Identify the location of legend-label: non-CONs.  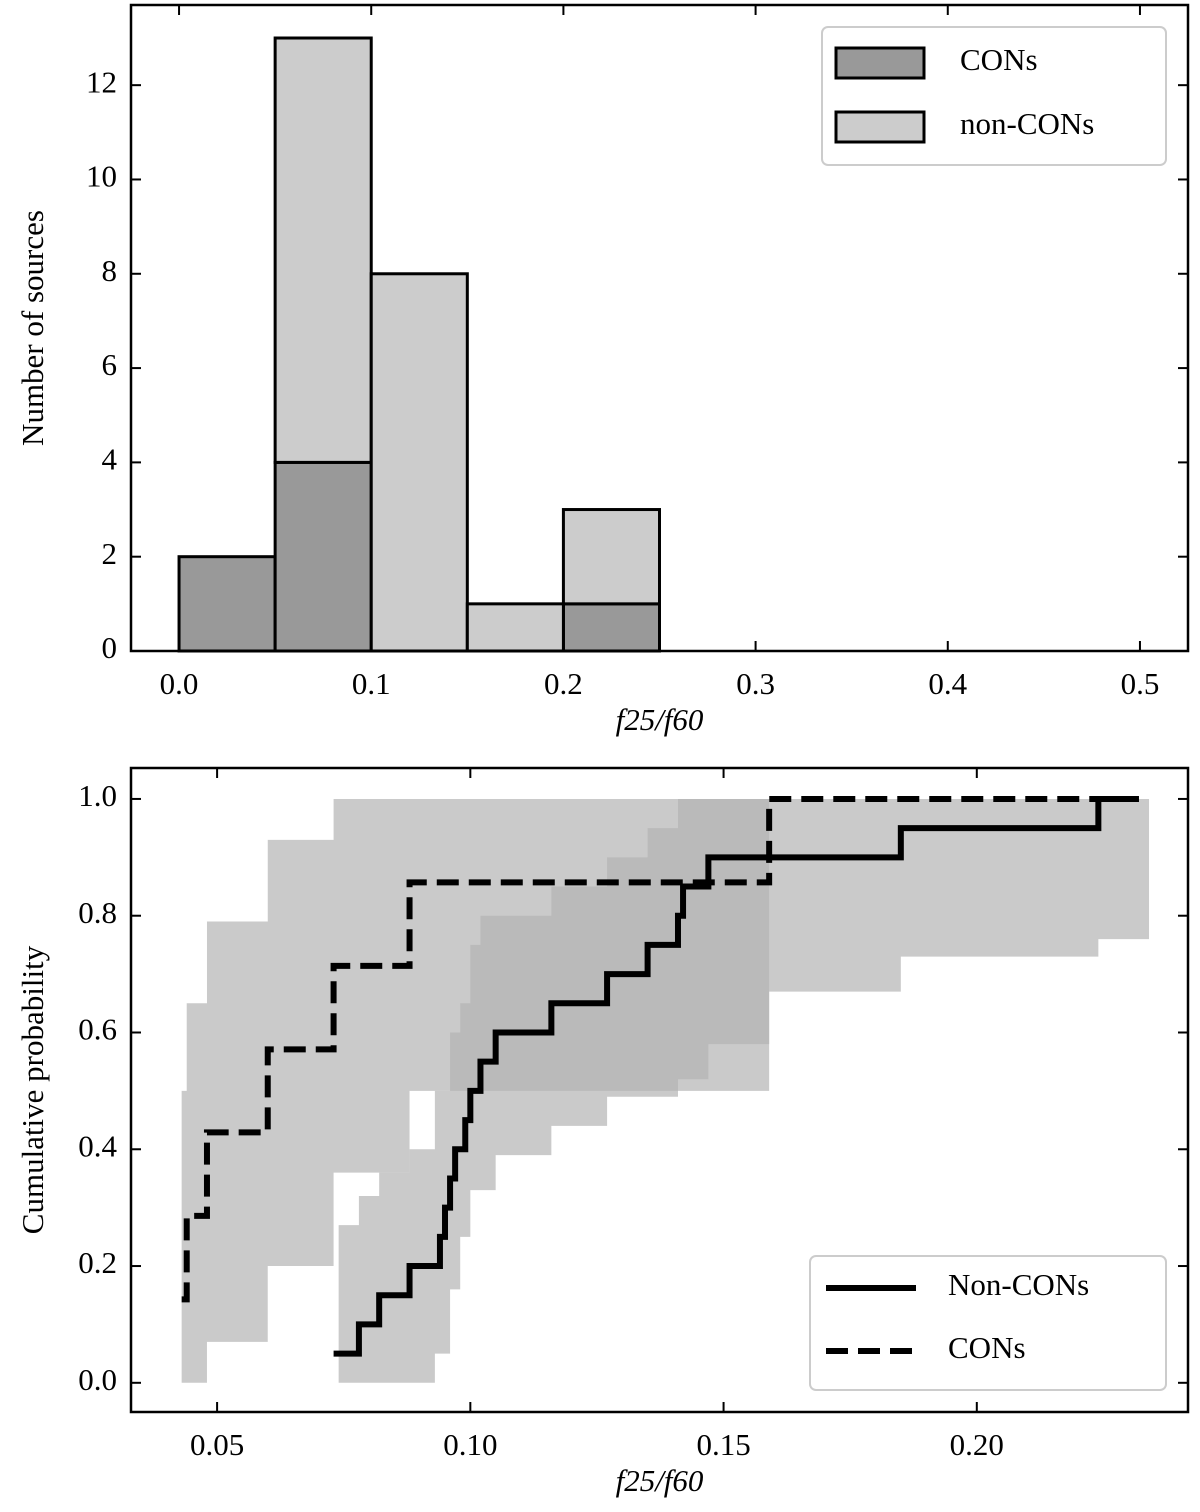
(1027, 123).